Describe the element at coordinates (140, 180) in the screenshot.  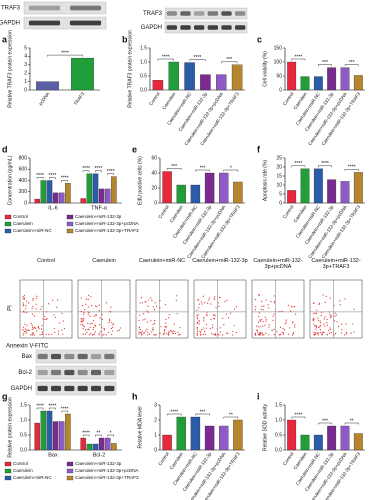
I see `y-axis-label: EdU positive cells (%)` at that location.